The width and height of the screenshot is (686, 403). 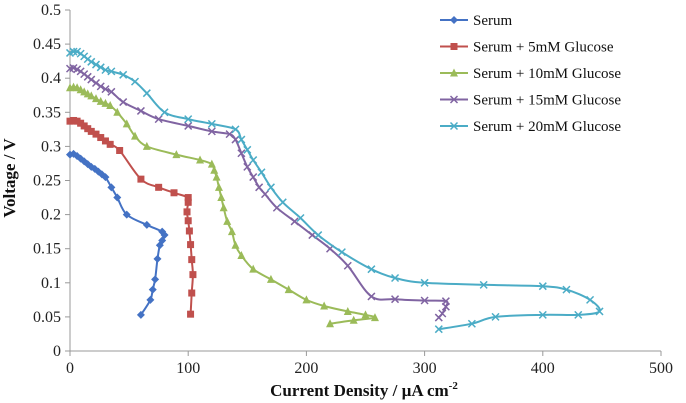 I want to click on legend-entry: Serum + 15mM Glucose, so click(x=530, y=101).